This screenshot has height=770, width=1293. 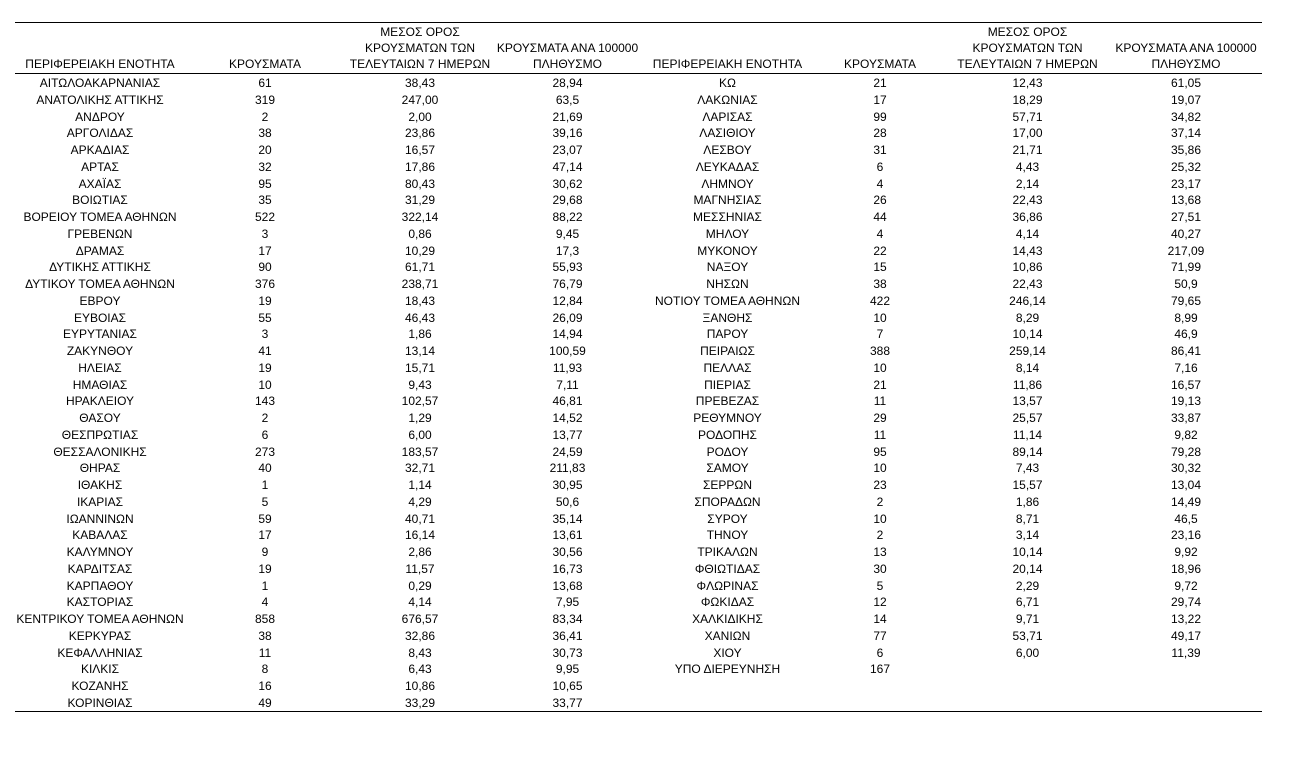 What do you see at coordinates (327, 301) in the screenshot?
I see `table-row: ΕΒΡΟΥ 19 18,43 12,84` at bounding box center [327, 301].